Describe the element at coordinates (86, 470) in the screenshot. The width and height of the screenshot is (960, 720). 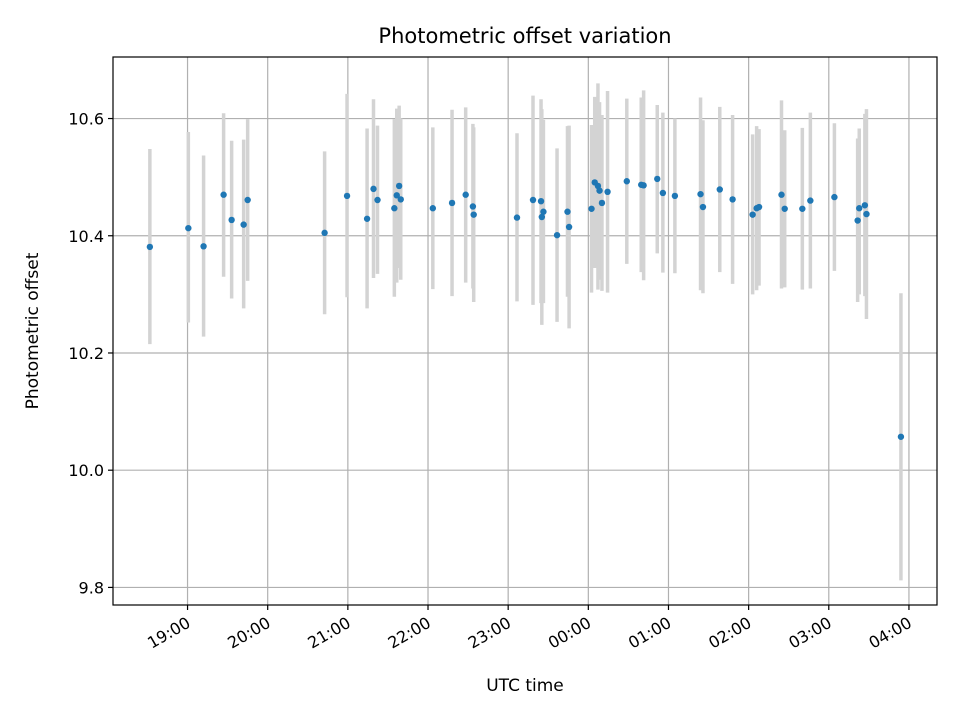
I see `y-tick-label: 10.0` at that location.